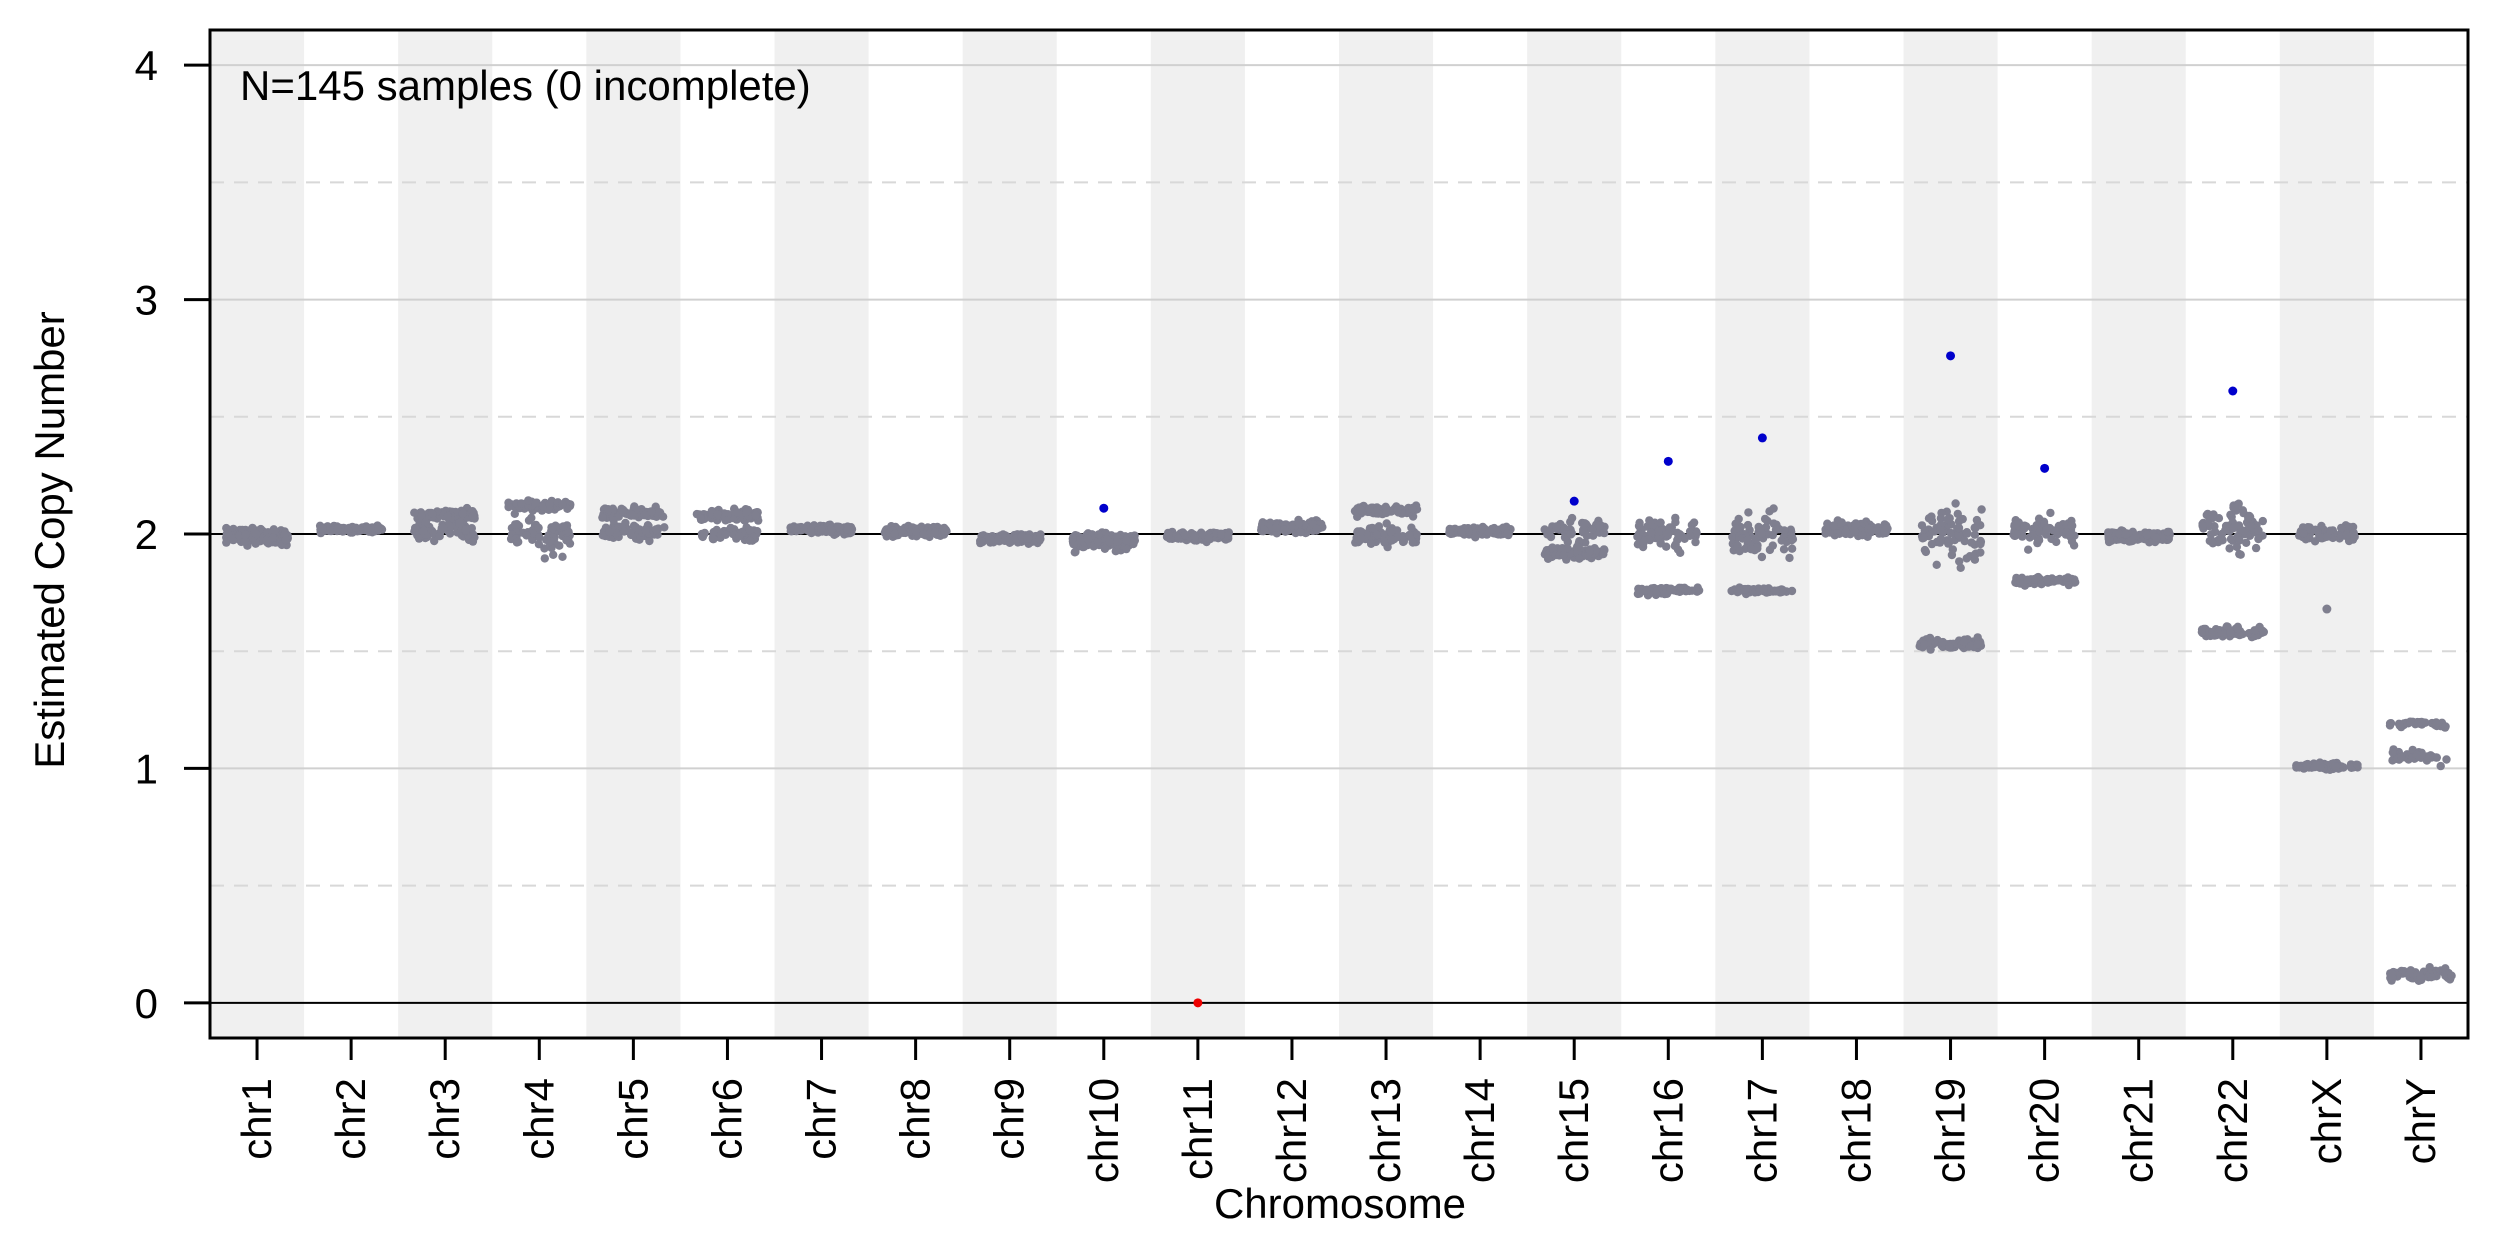 The image size is (2500, 1255). Describe the element at coordinates (146, 300) in the screenshot. I see `y-tick-label: 3` at that location.